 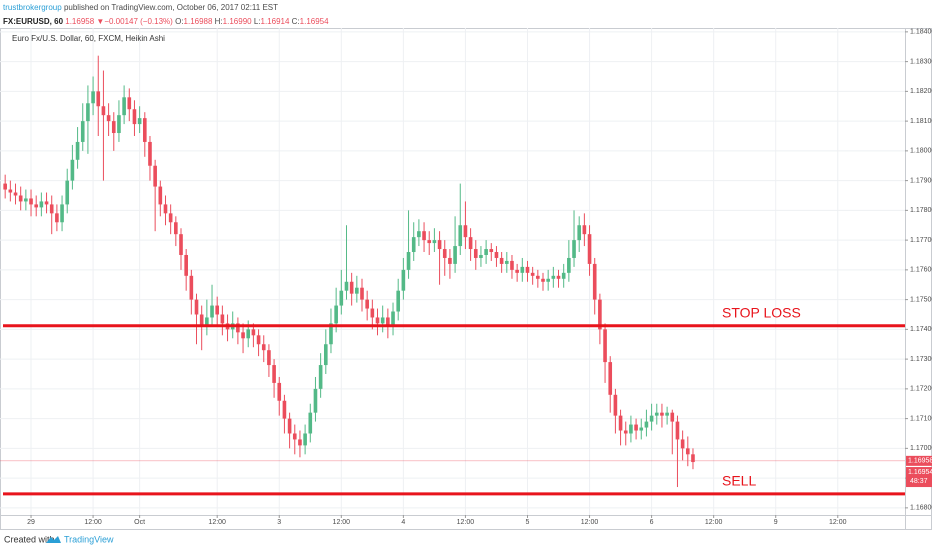 What do you see at coordinates (921, 240) in the screenshot?
I see `y-tick-label: 1.17700` at bounding box center [921, 240].